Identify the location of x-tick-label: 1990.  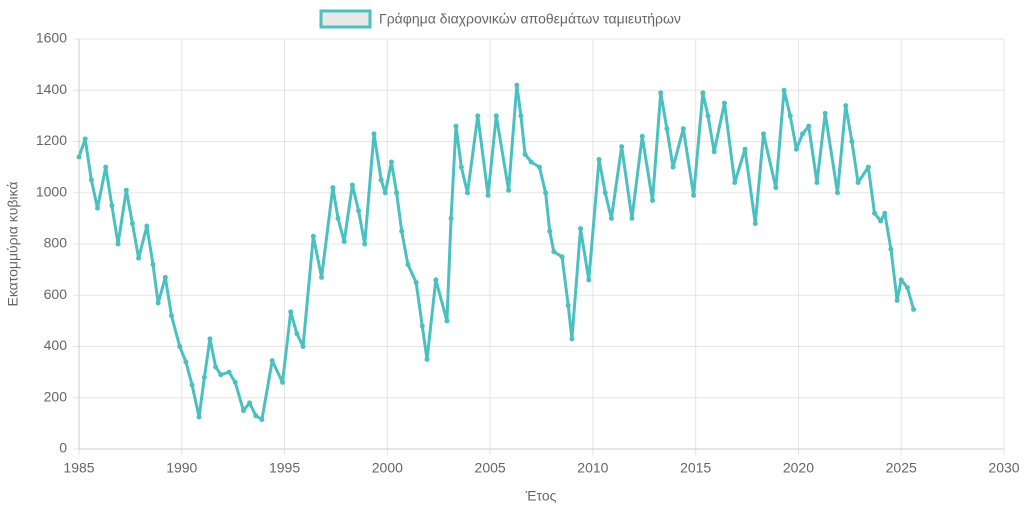
(181, 468).